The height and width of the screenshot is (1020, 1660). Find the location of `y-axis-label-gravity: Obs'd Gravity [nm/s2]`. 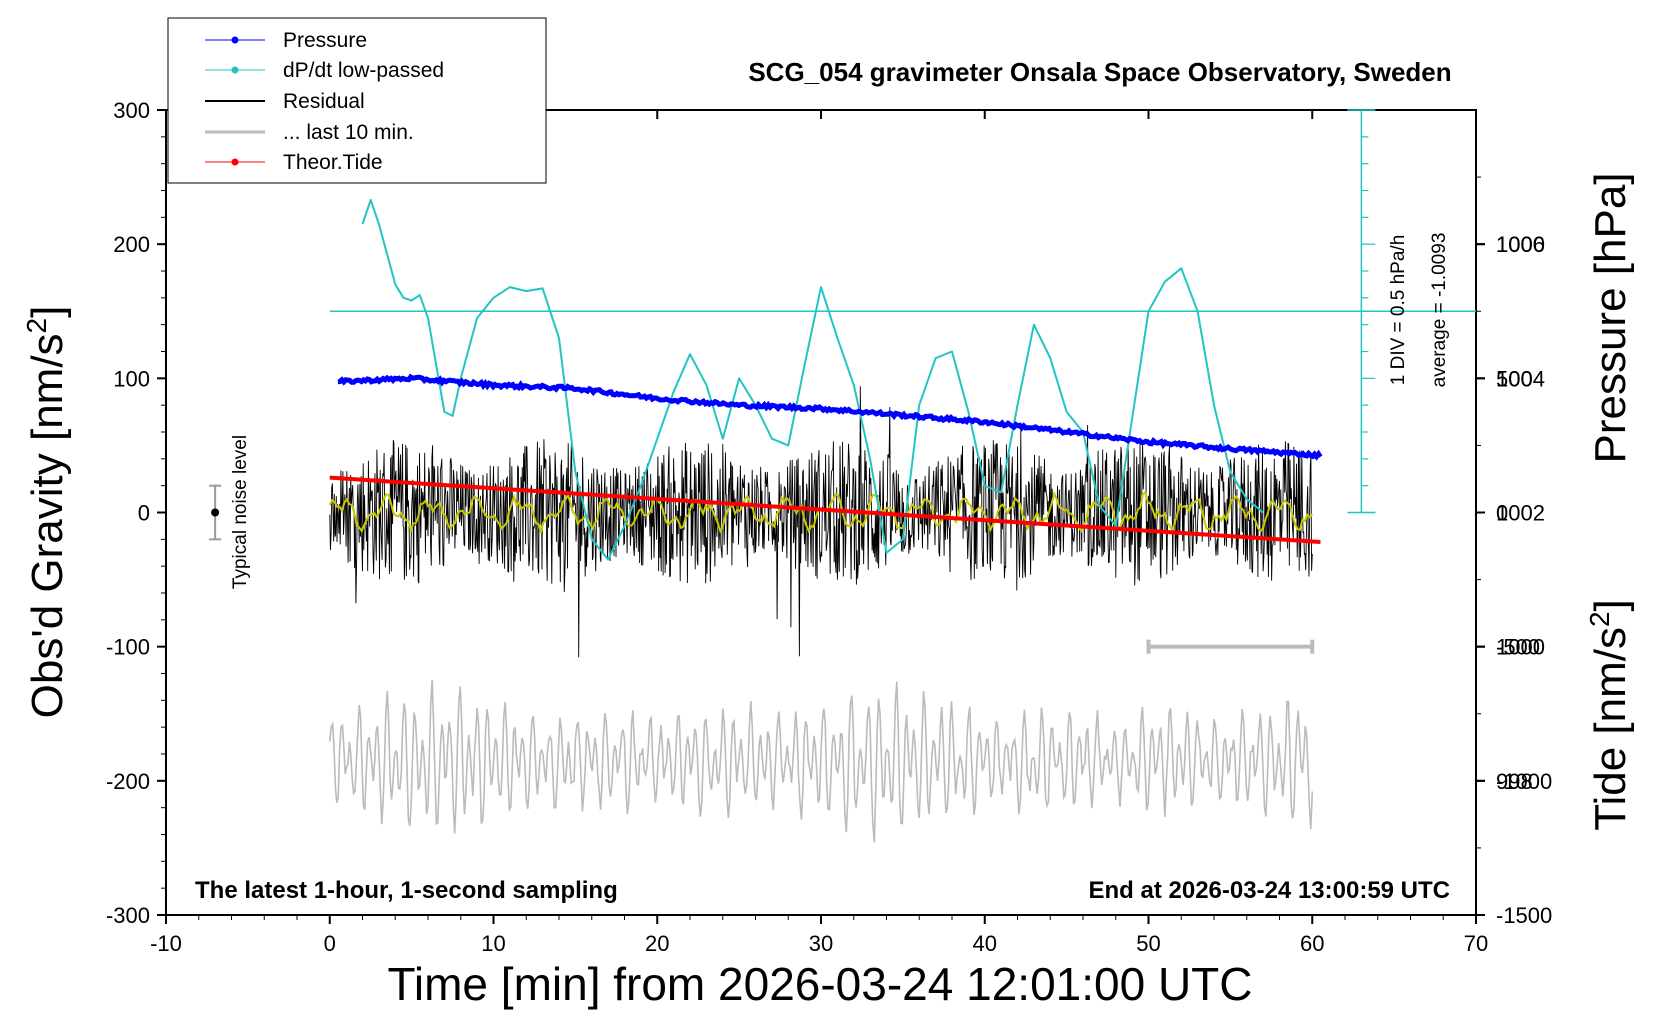

y-axis-label-gravity: Obs'd Gravity [nm/s2] is located at coordinates (46, 512).